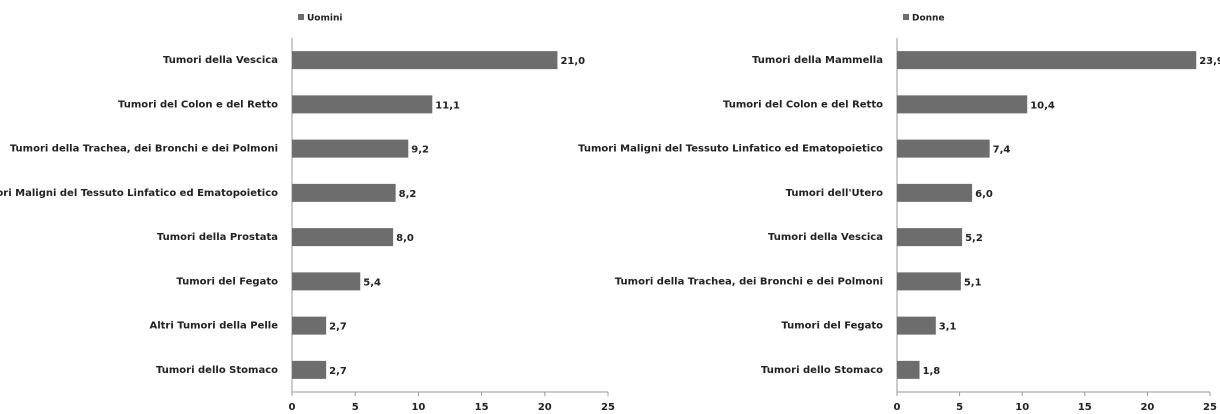 The height and width of the screenshot is (414, 1220). What do you see at coordinates (948, 327) in the screenshot?
I see `value-label: 3,1` at bounding box center [948, 327].